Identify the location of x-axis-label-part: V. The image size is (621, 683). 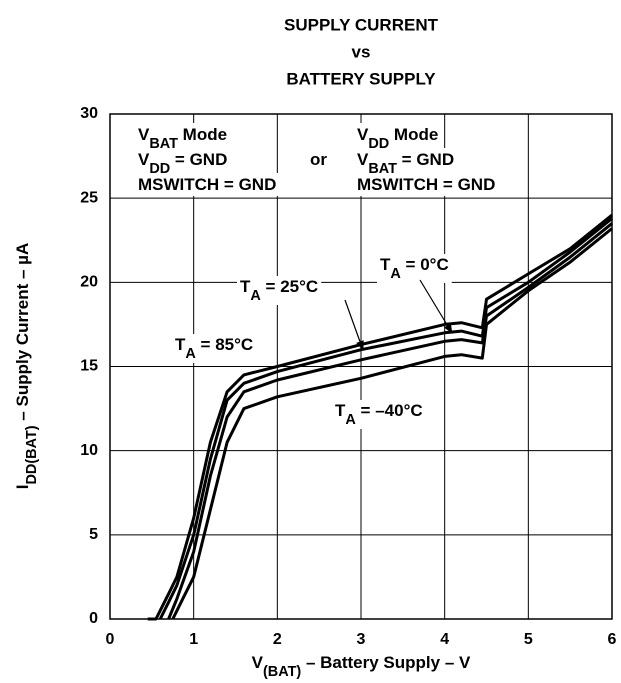
(258, 662).